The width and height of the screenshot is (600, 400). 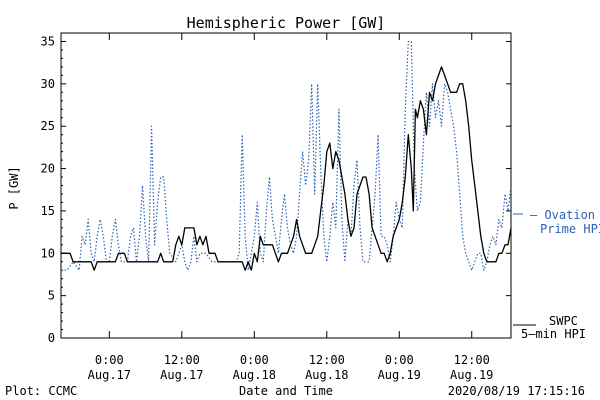 What do you see at coordinates (570, 229) in the screenshot?
I see `legend-ovation-line2: Prime HPI` at bounding box center [570, 229].